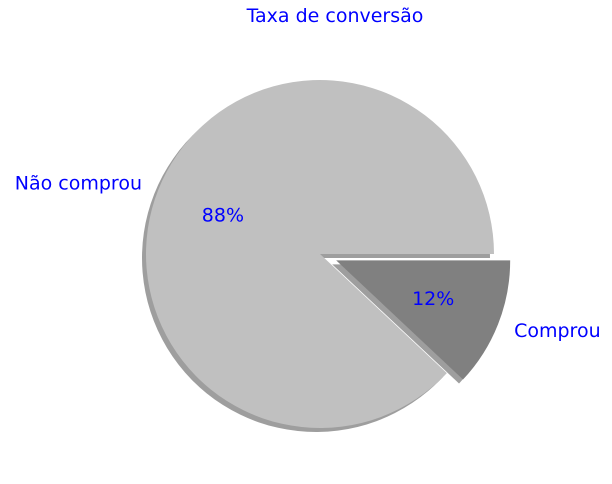 Image resolution: width=612 pixels, height=484 pixels. Describe the element at coordinates (423, 320) in the screenshot. I see `slice-comprou` at that location.